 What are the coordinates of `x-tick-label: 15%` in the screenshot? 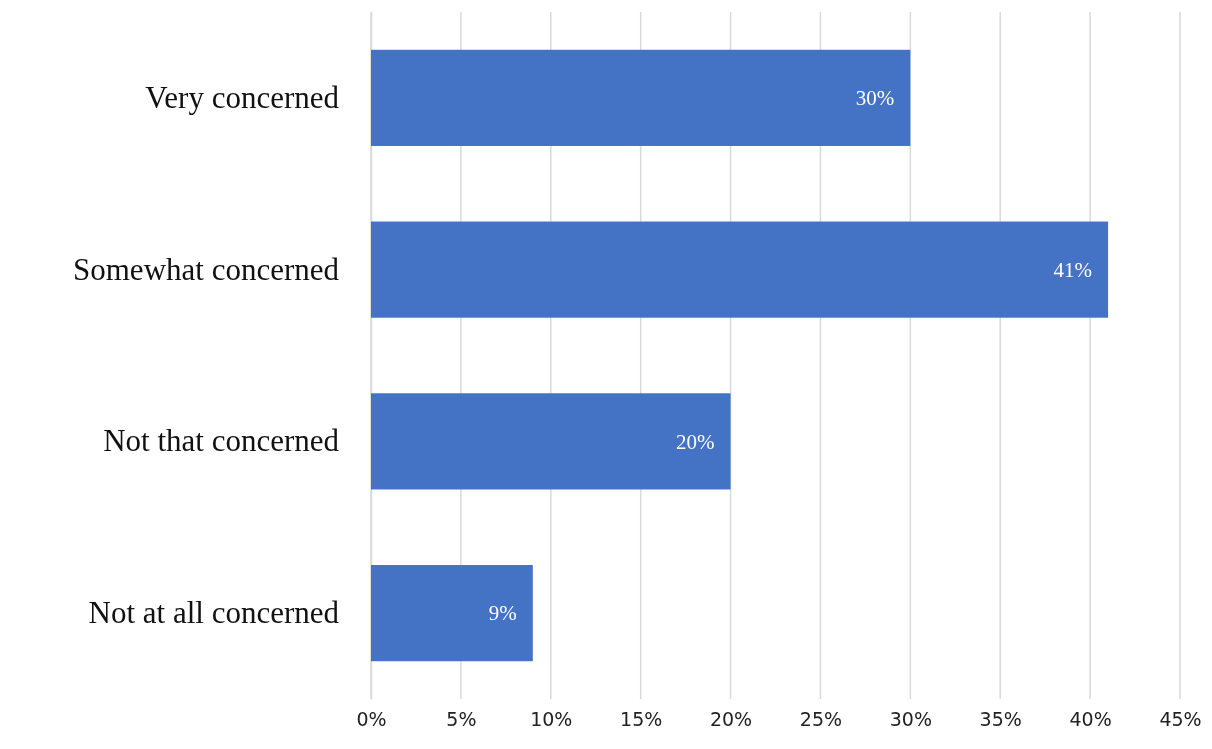 It's located at (641, 719).